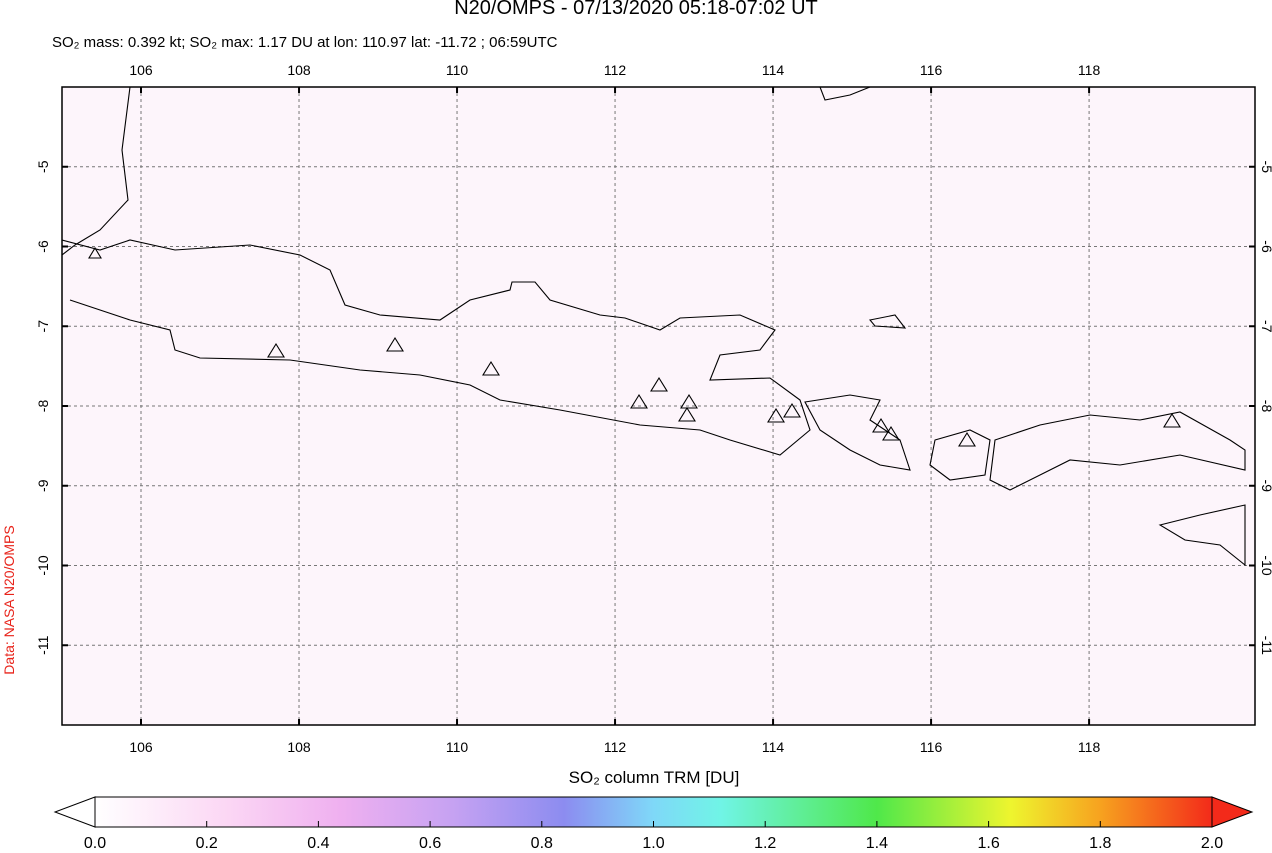 The height and width of the screenshot is (853, 1272). Describe the element at coordinates (74, 812) in the screenshot. I see `colorbar-under` at that location.